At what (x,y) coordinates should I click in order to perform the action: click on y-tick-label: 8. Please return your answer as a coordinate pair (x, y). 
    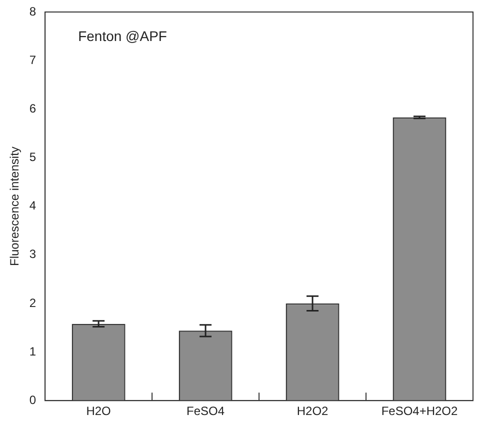
    Looking at the image, I should click on (32, 11).